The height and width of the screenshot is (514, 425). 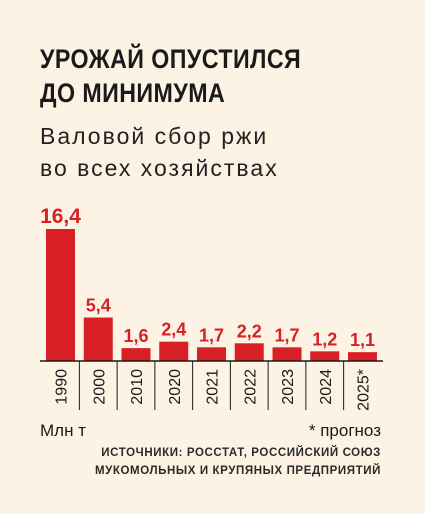 What do you see at coordinates (137, 387) in the screenshot?
I see `x-tick-2010: 2010` at bounding box center [137, 387].